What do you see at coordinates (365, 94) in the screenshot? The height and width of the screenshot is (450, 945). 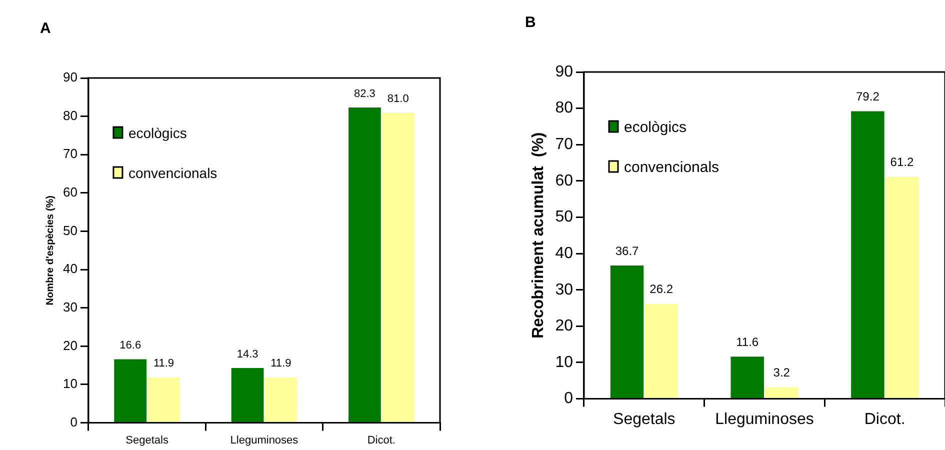 I see `data-label: 82.3` at bounding box center [365, 94].